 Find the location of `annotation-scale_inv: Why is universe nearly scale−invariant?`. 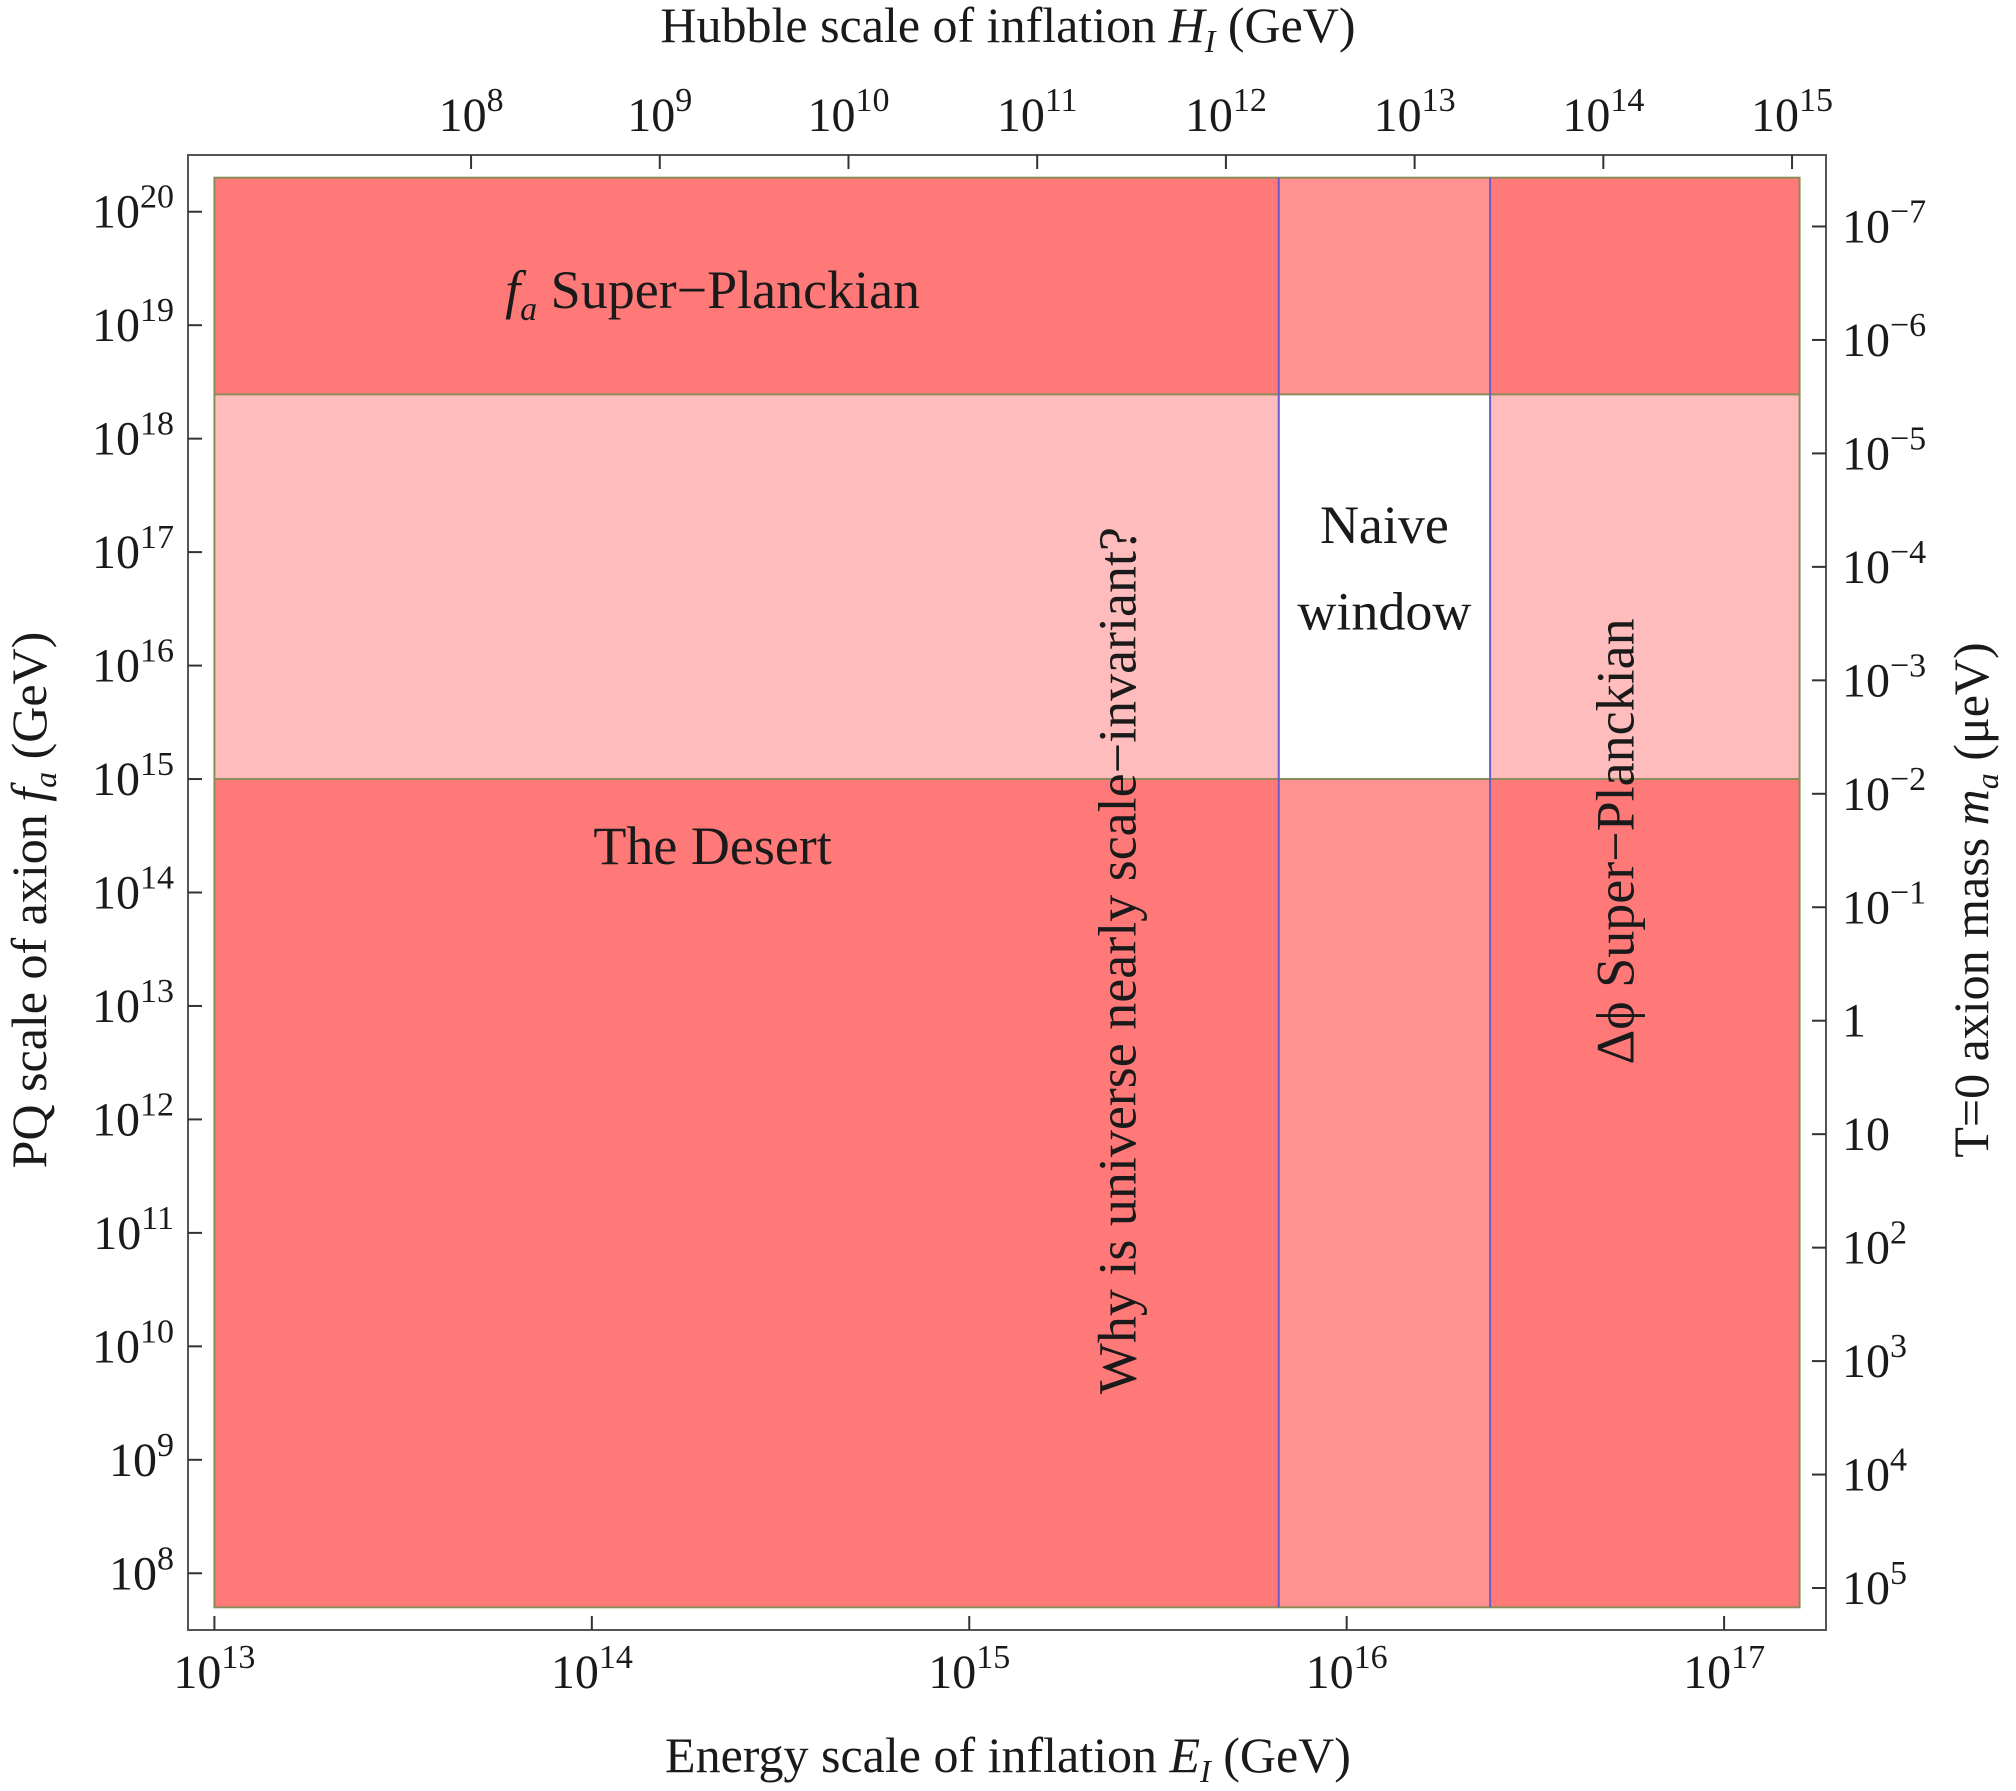

annotation-scale_inv: Why is universe nearly scale−invariant? is located at coordinates (1117, 960).